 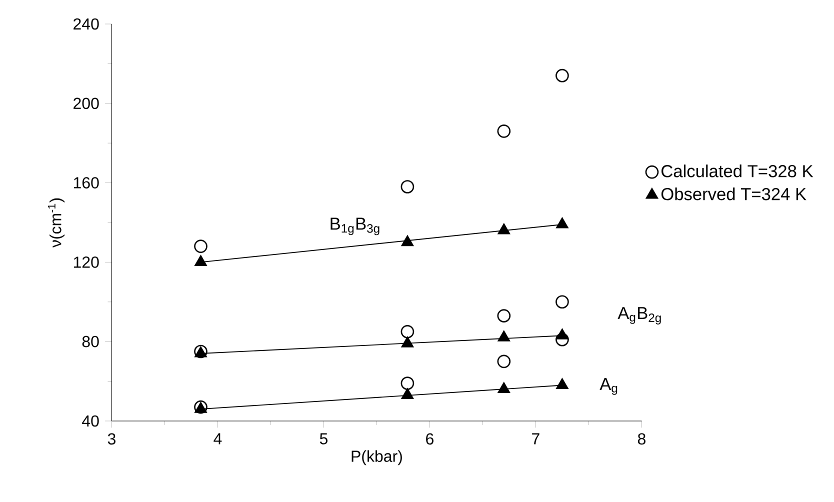 I want to click on x-tick-label: 6, so click(x=430, y=439).